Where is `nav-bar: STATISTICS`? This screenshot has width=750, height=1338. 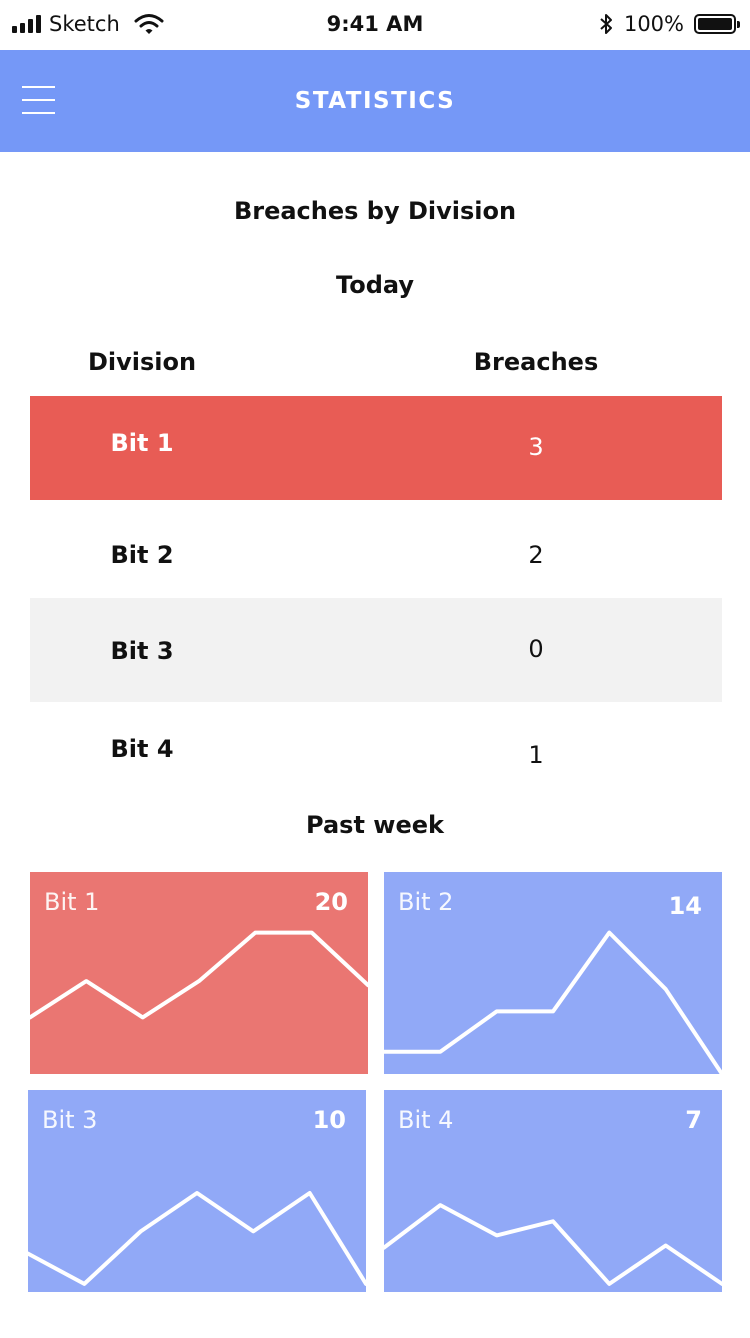 nav-bar: STATISTICS is located at coordinates (375, 101).